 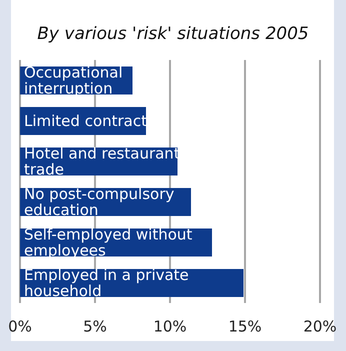 What do you see at coordinates (170, 327) in the screenshot?
I see `x-tick-label: 10%` at bounding box center [170, 327].